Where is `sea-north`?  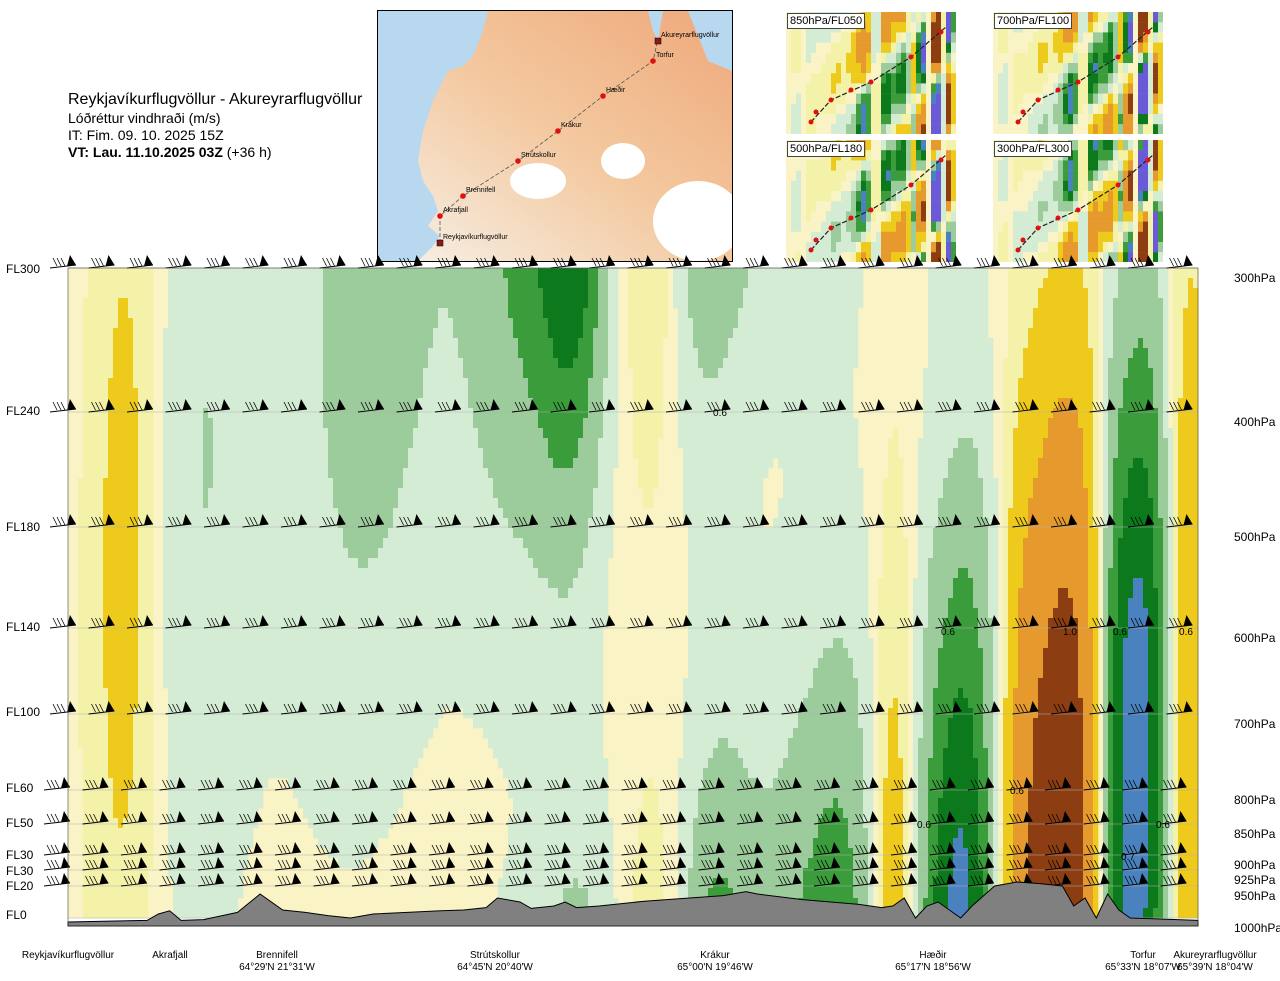
sea-north is located at coordinates (710, 41).